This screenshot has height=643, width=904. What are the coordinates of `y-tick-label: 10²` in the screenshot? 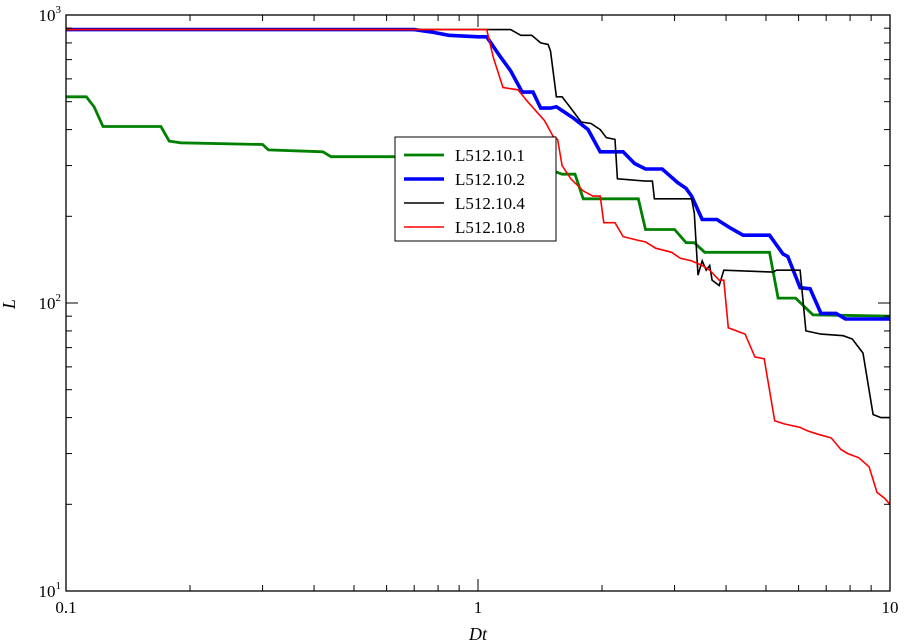 It's located at (50, 302).